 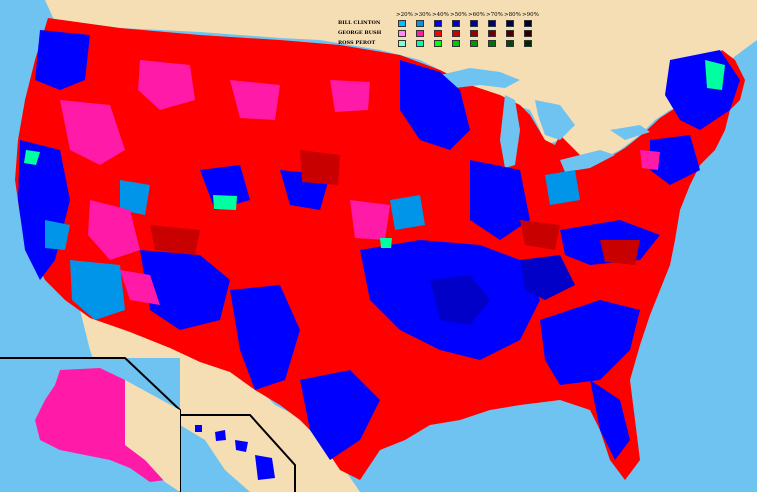 What do you see at coordinates (480, 78) in the screenshot?
I see `lake-superior` at bounding box center [480, 78].